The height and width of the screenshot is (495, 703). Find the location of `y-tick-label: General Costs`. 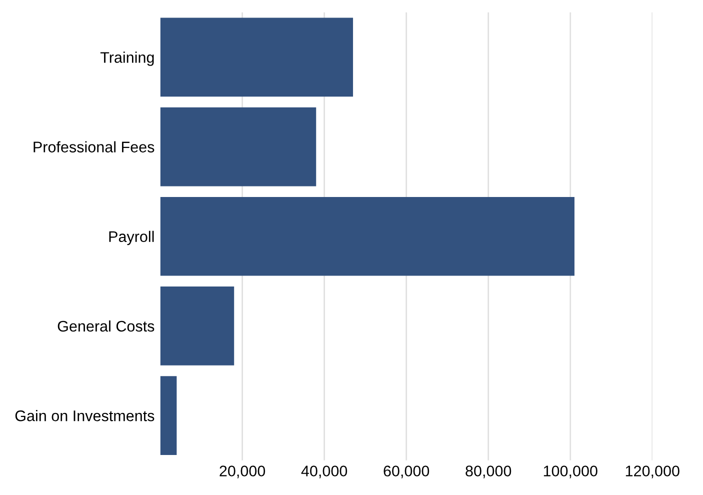

y-tick-label: General Costs is located at coordinates (106, 326).